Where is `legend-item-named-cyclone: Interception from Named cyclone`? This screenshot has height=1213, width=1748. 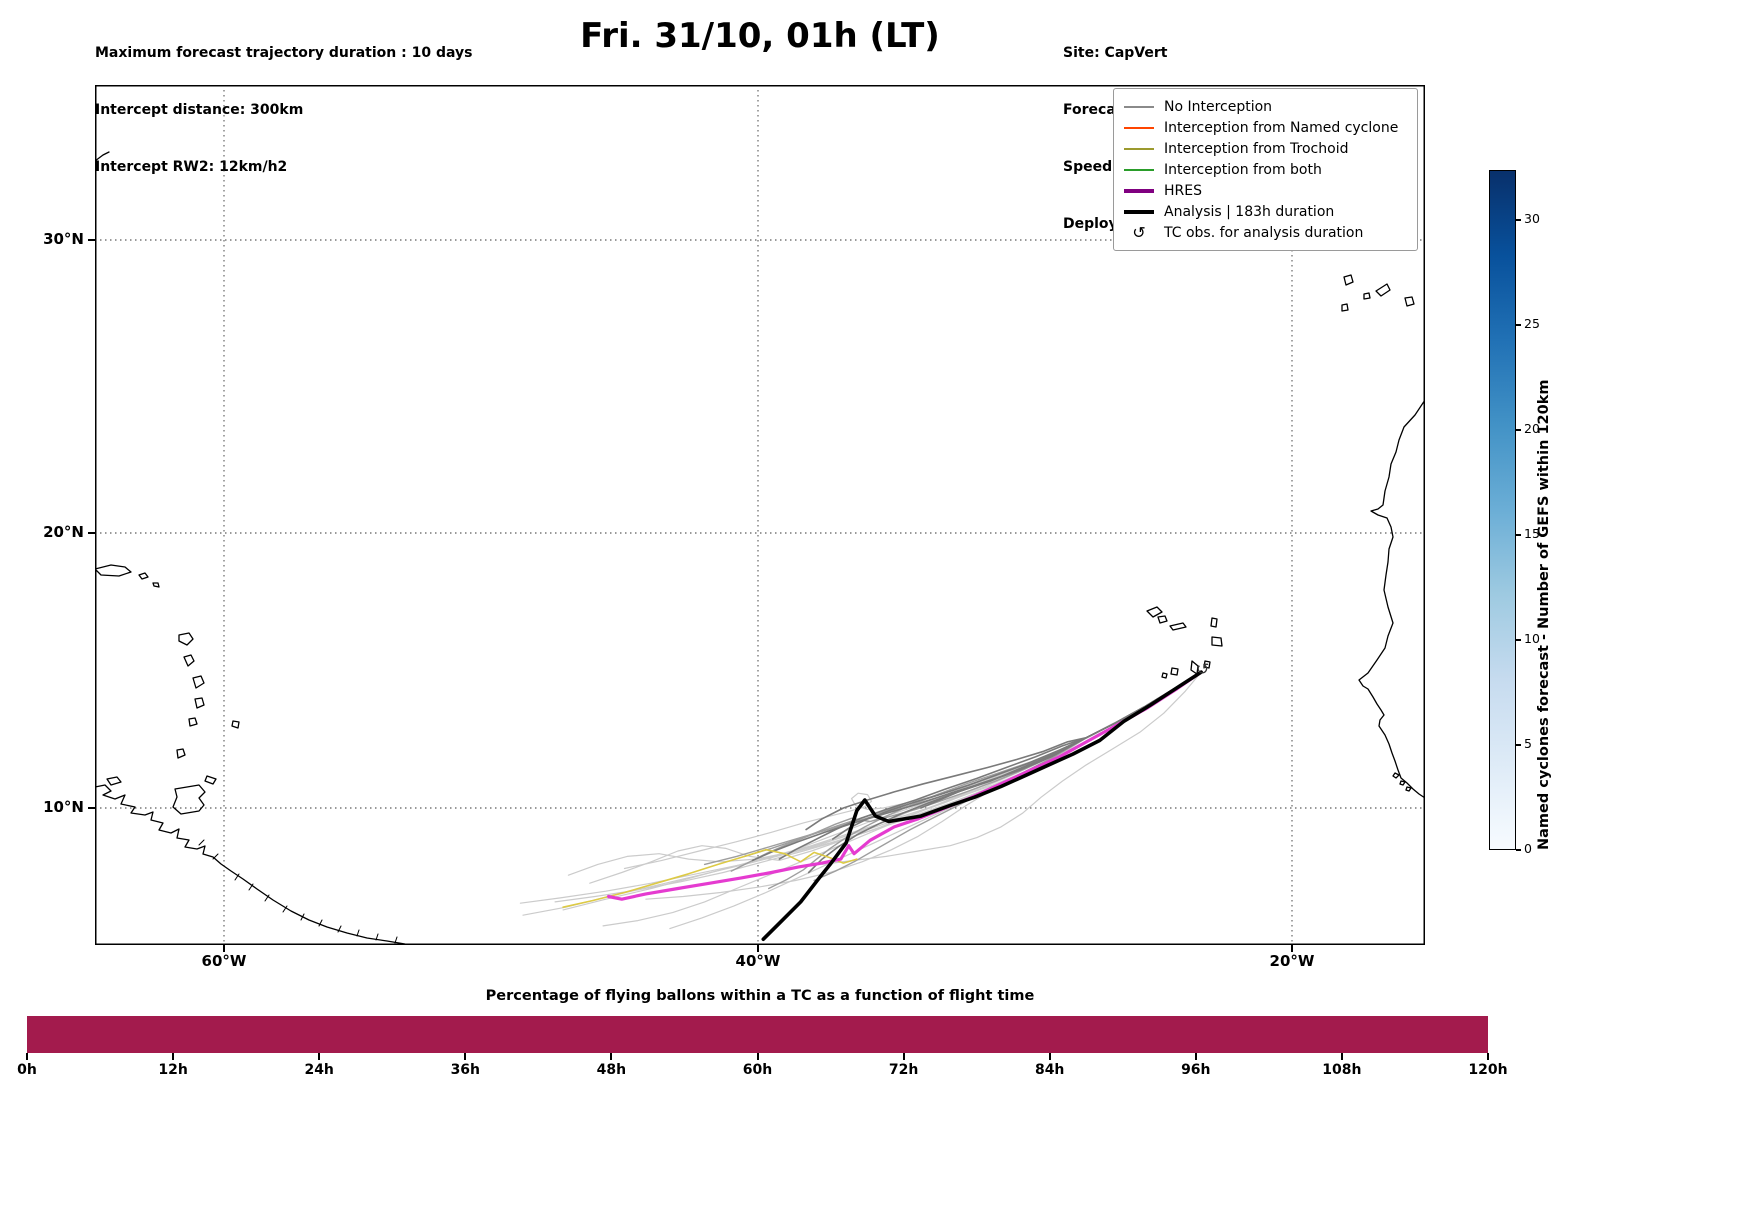 legend-item-named-cyclone: Interception from Named cyclone is located at coordinates (1265, 127).